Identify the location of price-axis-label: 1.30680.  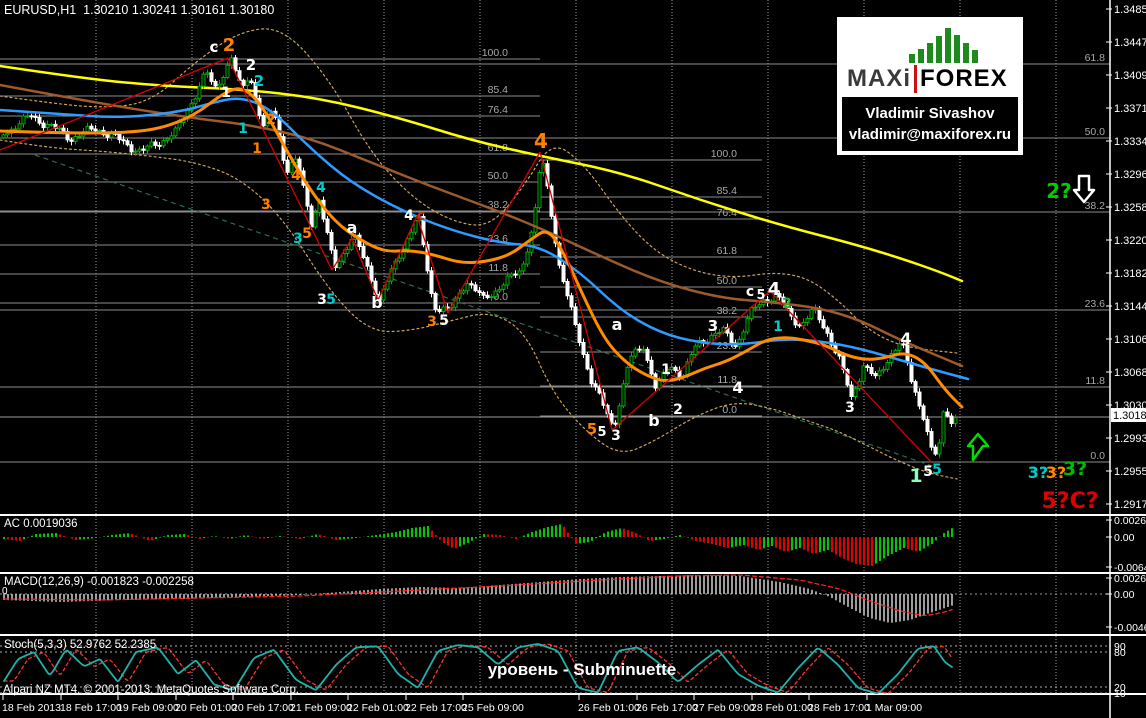
(1130, 373).